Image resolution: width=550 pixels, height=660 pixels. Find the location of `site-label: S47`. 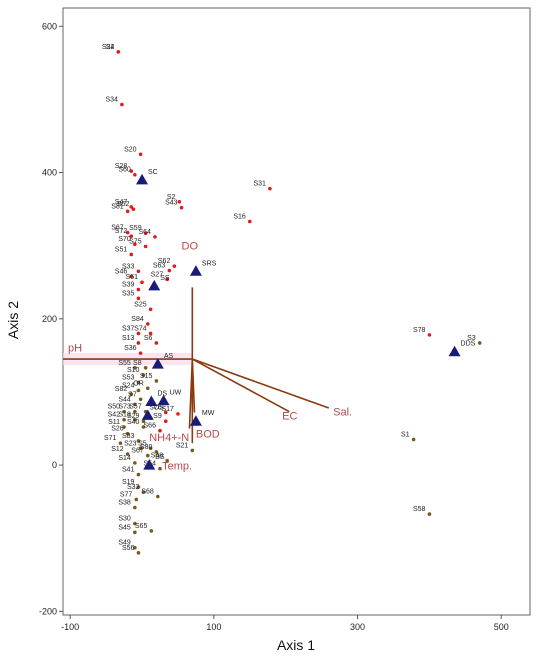

site-label: S47 is located at coordinates (121, 202).